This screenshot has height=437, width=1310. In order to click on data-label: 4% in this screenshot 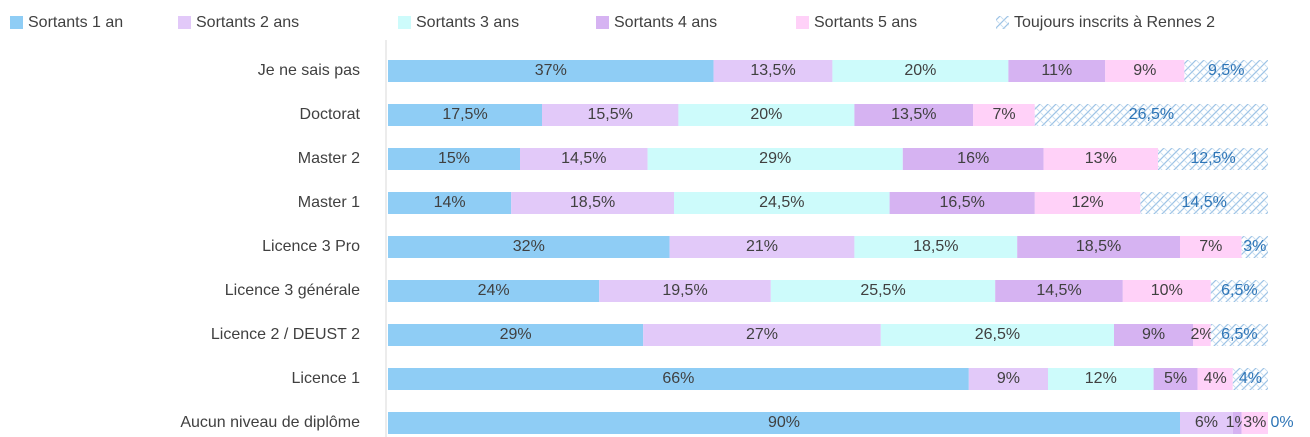, I will do `click(1250, 378)`.